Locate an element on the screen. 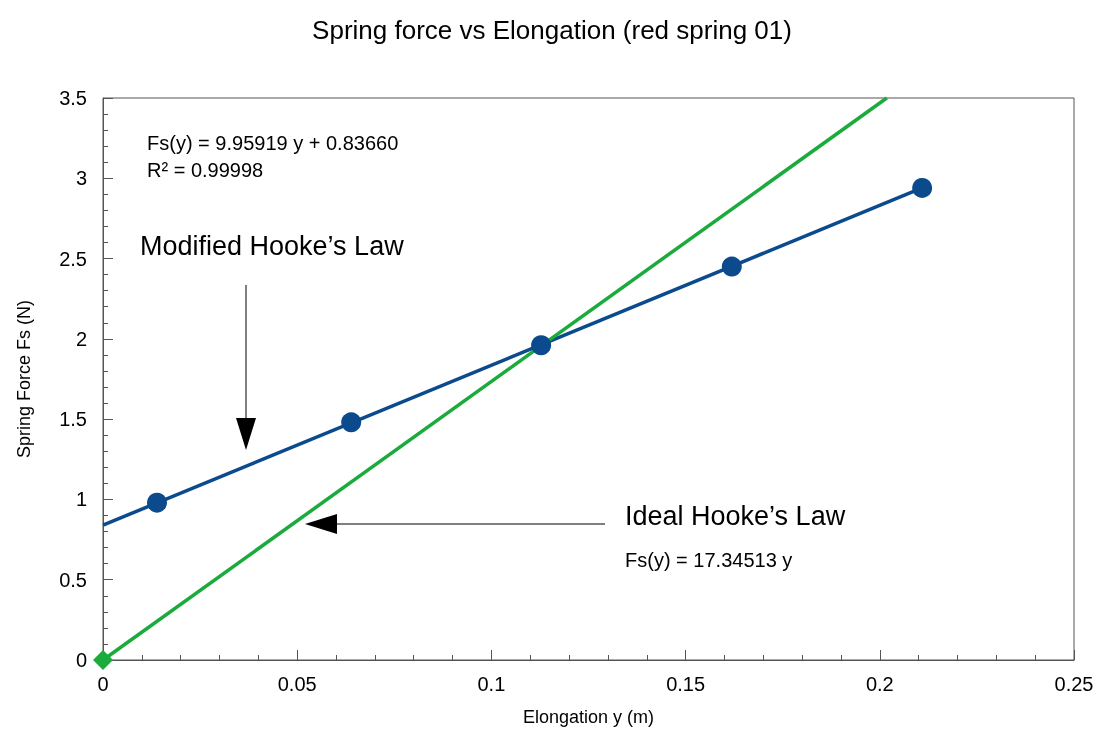  x-tick-label: 0.15 is located at coordinates (686, 684).